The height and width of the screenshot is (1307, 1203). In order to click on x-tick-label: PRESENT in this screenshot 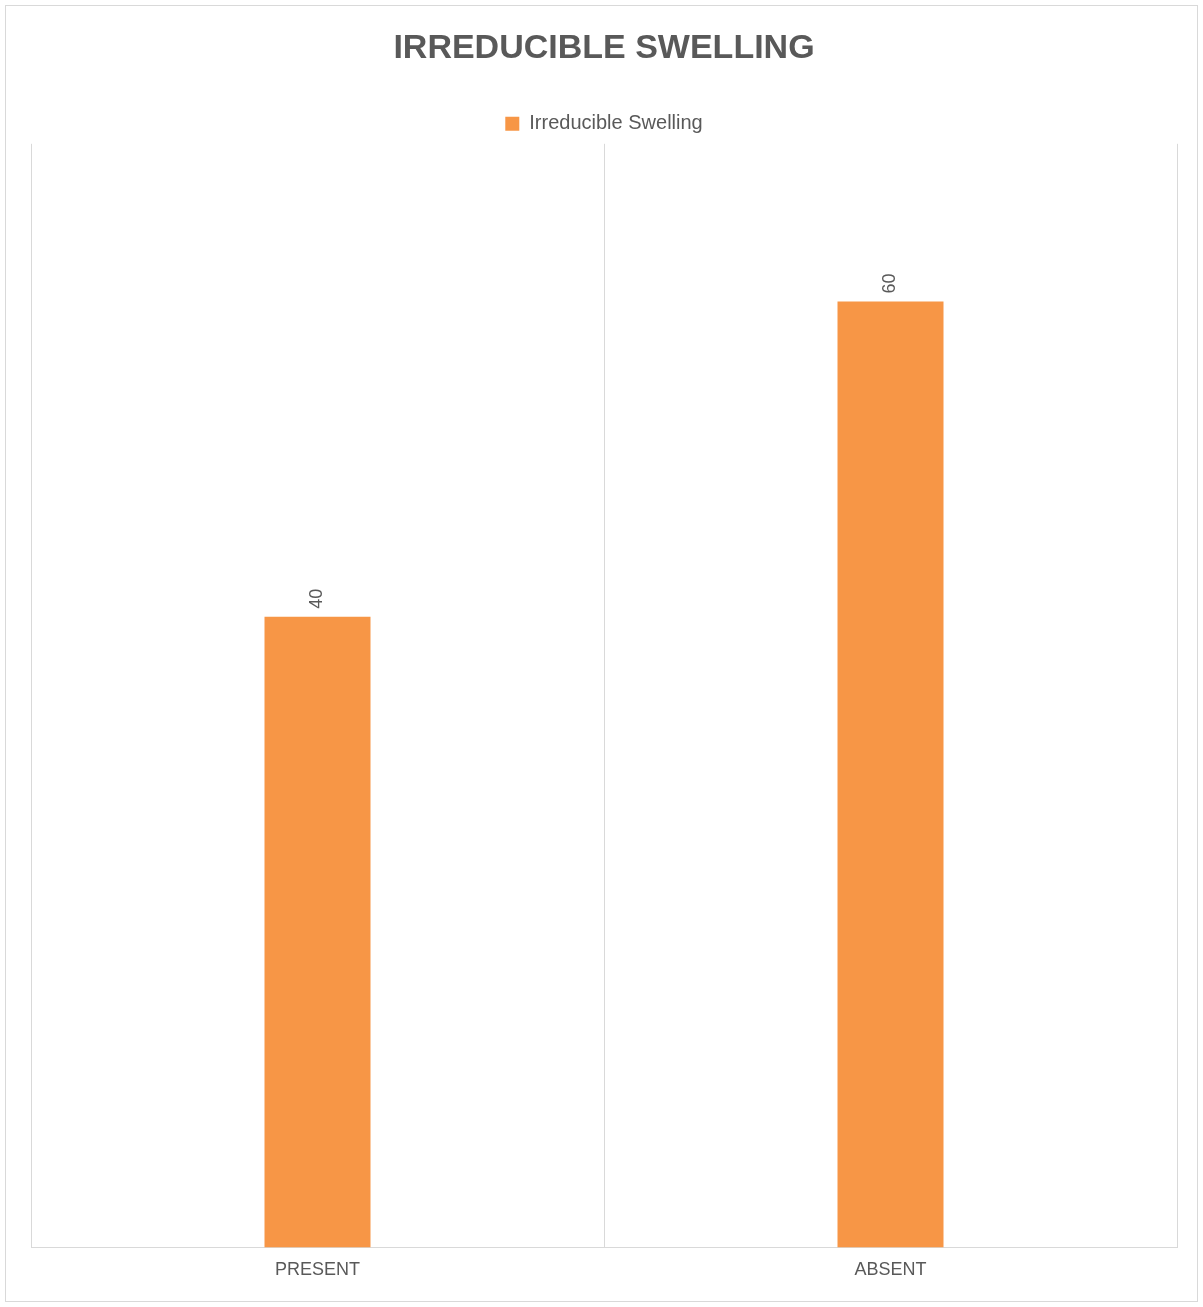, I will do `click(317, 1269)`.